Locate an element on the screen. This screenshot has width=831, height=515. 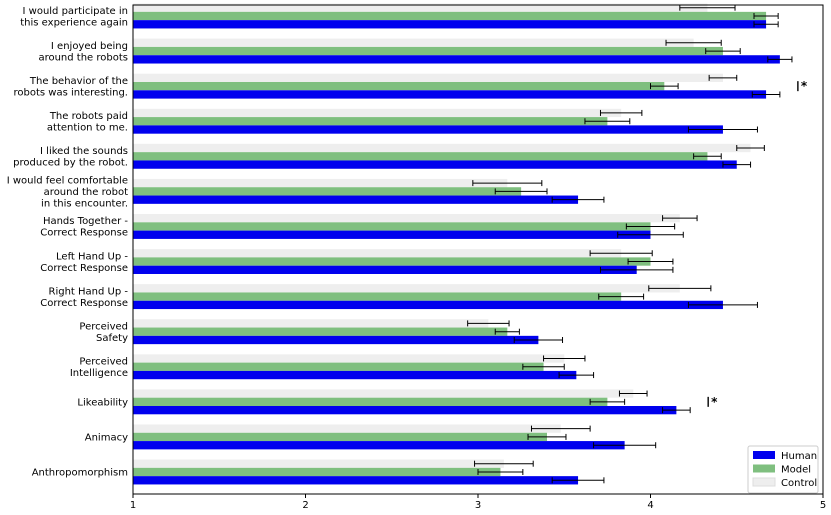
legend-label-control: Control is located at coordinates (799, 483).